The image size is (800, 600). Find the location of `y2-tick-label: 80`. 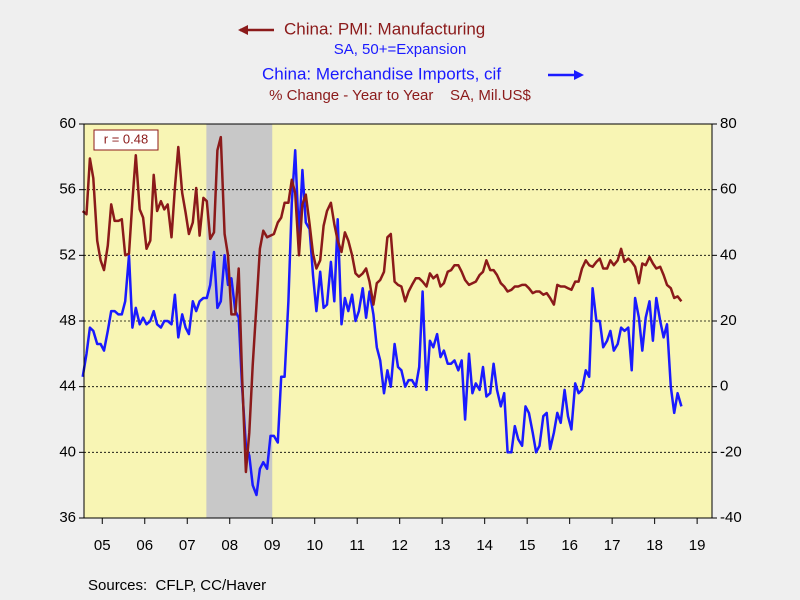

y2-tick-label: 80 is located at coordinates (728, 123).